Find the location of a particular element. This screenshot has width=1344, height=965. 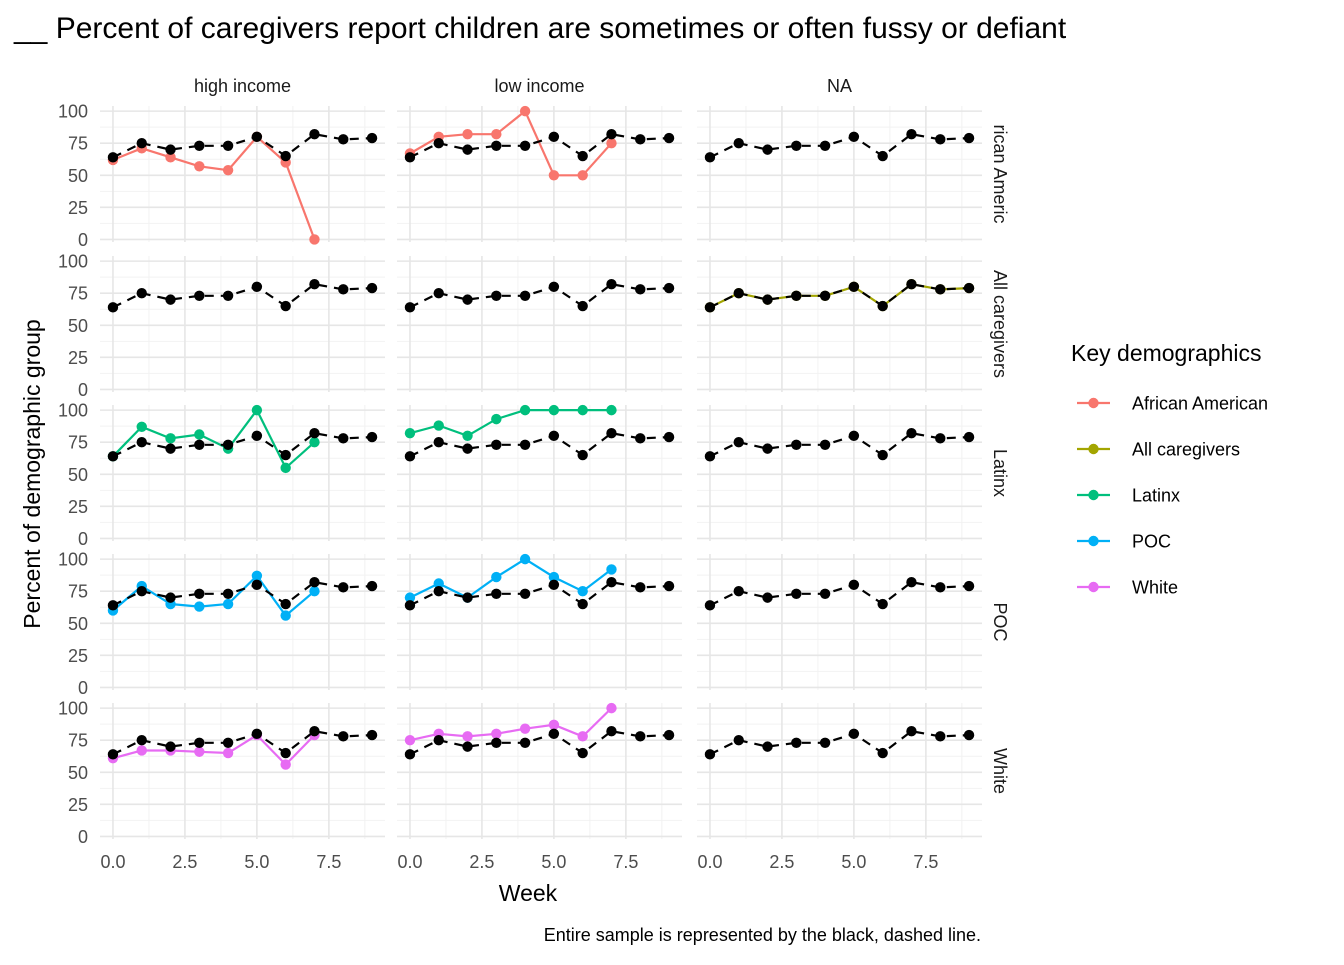

legend-label: Latinx is located at coordinates (1156, 496).